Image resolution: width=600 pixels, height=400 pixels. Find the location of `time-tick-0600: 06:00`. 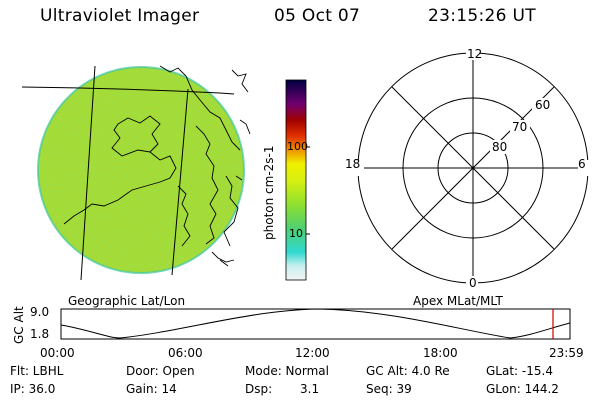

time-tick-0600: 06:00 is located at coordinates (185, 353).